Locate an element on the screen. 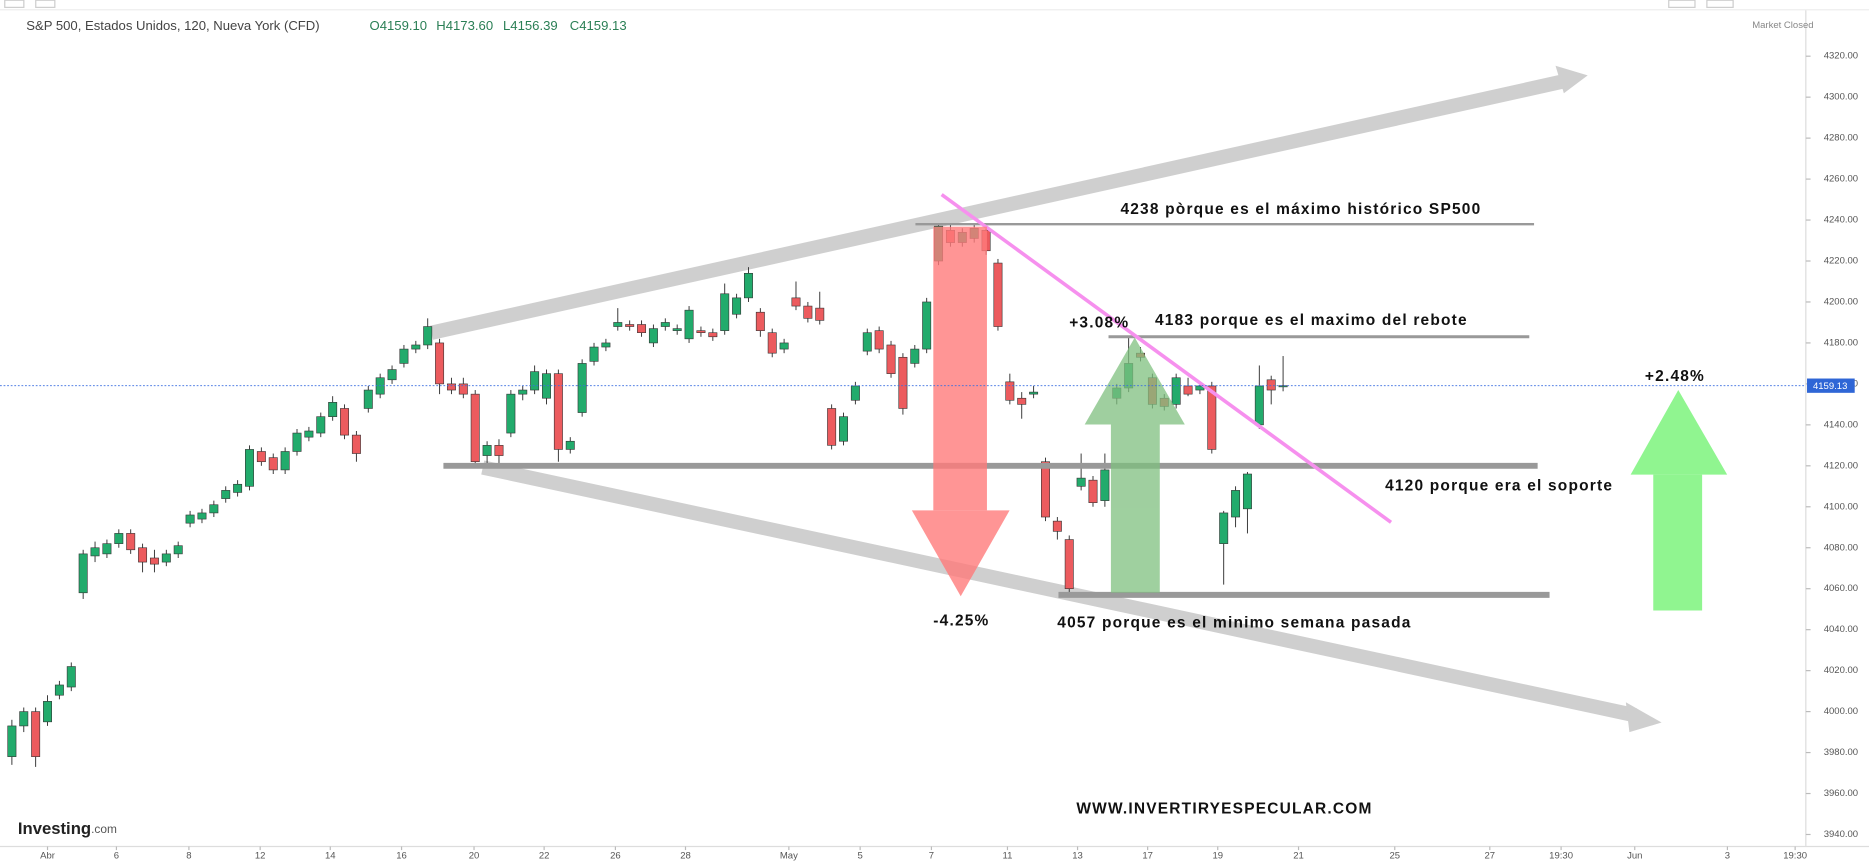  y-tick-label: 4080.00 is located at coordinates (1841, 547).